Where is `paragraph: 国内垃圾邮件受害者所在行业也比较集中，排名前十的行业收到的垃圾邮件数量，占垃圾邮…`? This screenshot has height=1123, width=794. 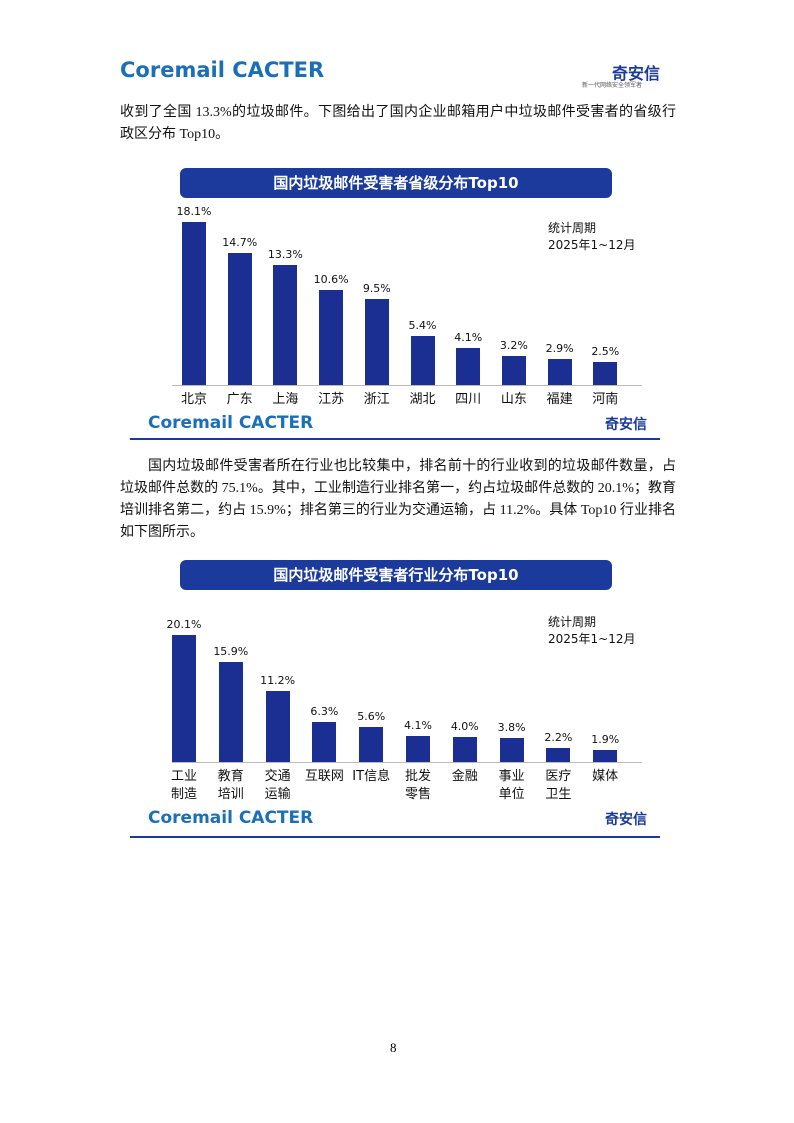
paragraph: 国内垃圾邮件受害者所在行业也比较集中，排名前十的行业收到的垃圾邮件数量，占垃圾邮… is located at coordinates (398, 499).